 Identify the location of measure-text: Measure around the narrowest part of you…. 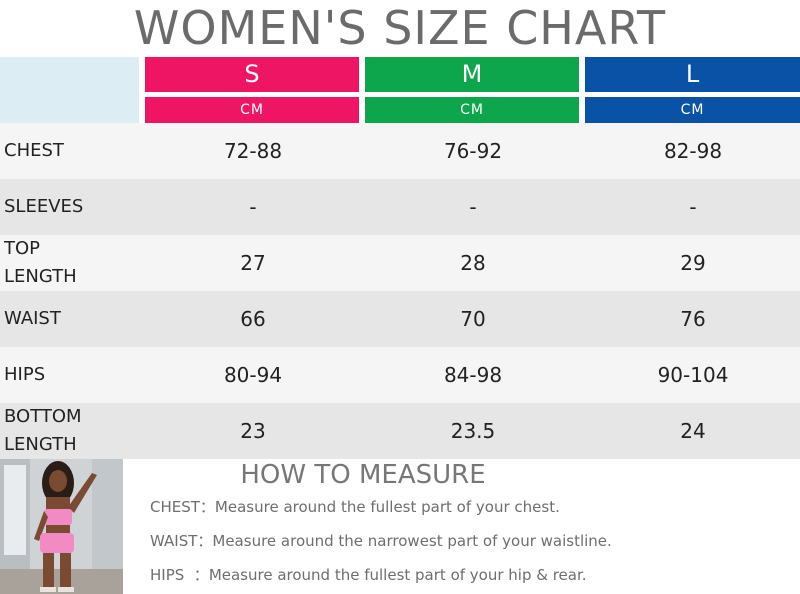
(412, 541).